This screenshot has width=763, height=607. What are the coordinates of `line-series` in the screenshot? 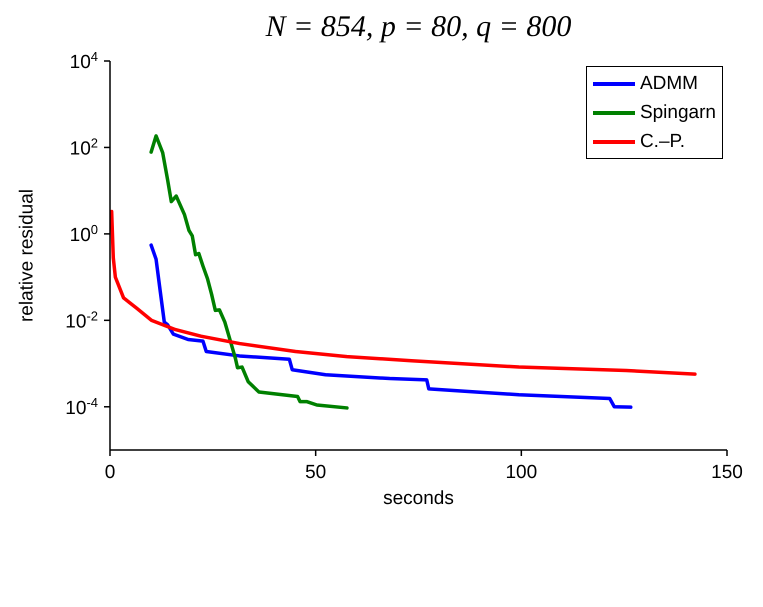 It's located at (249, 272).